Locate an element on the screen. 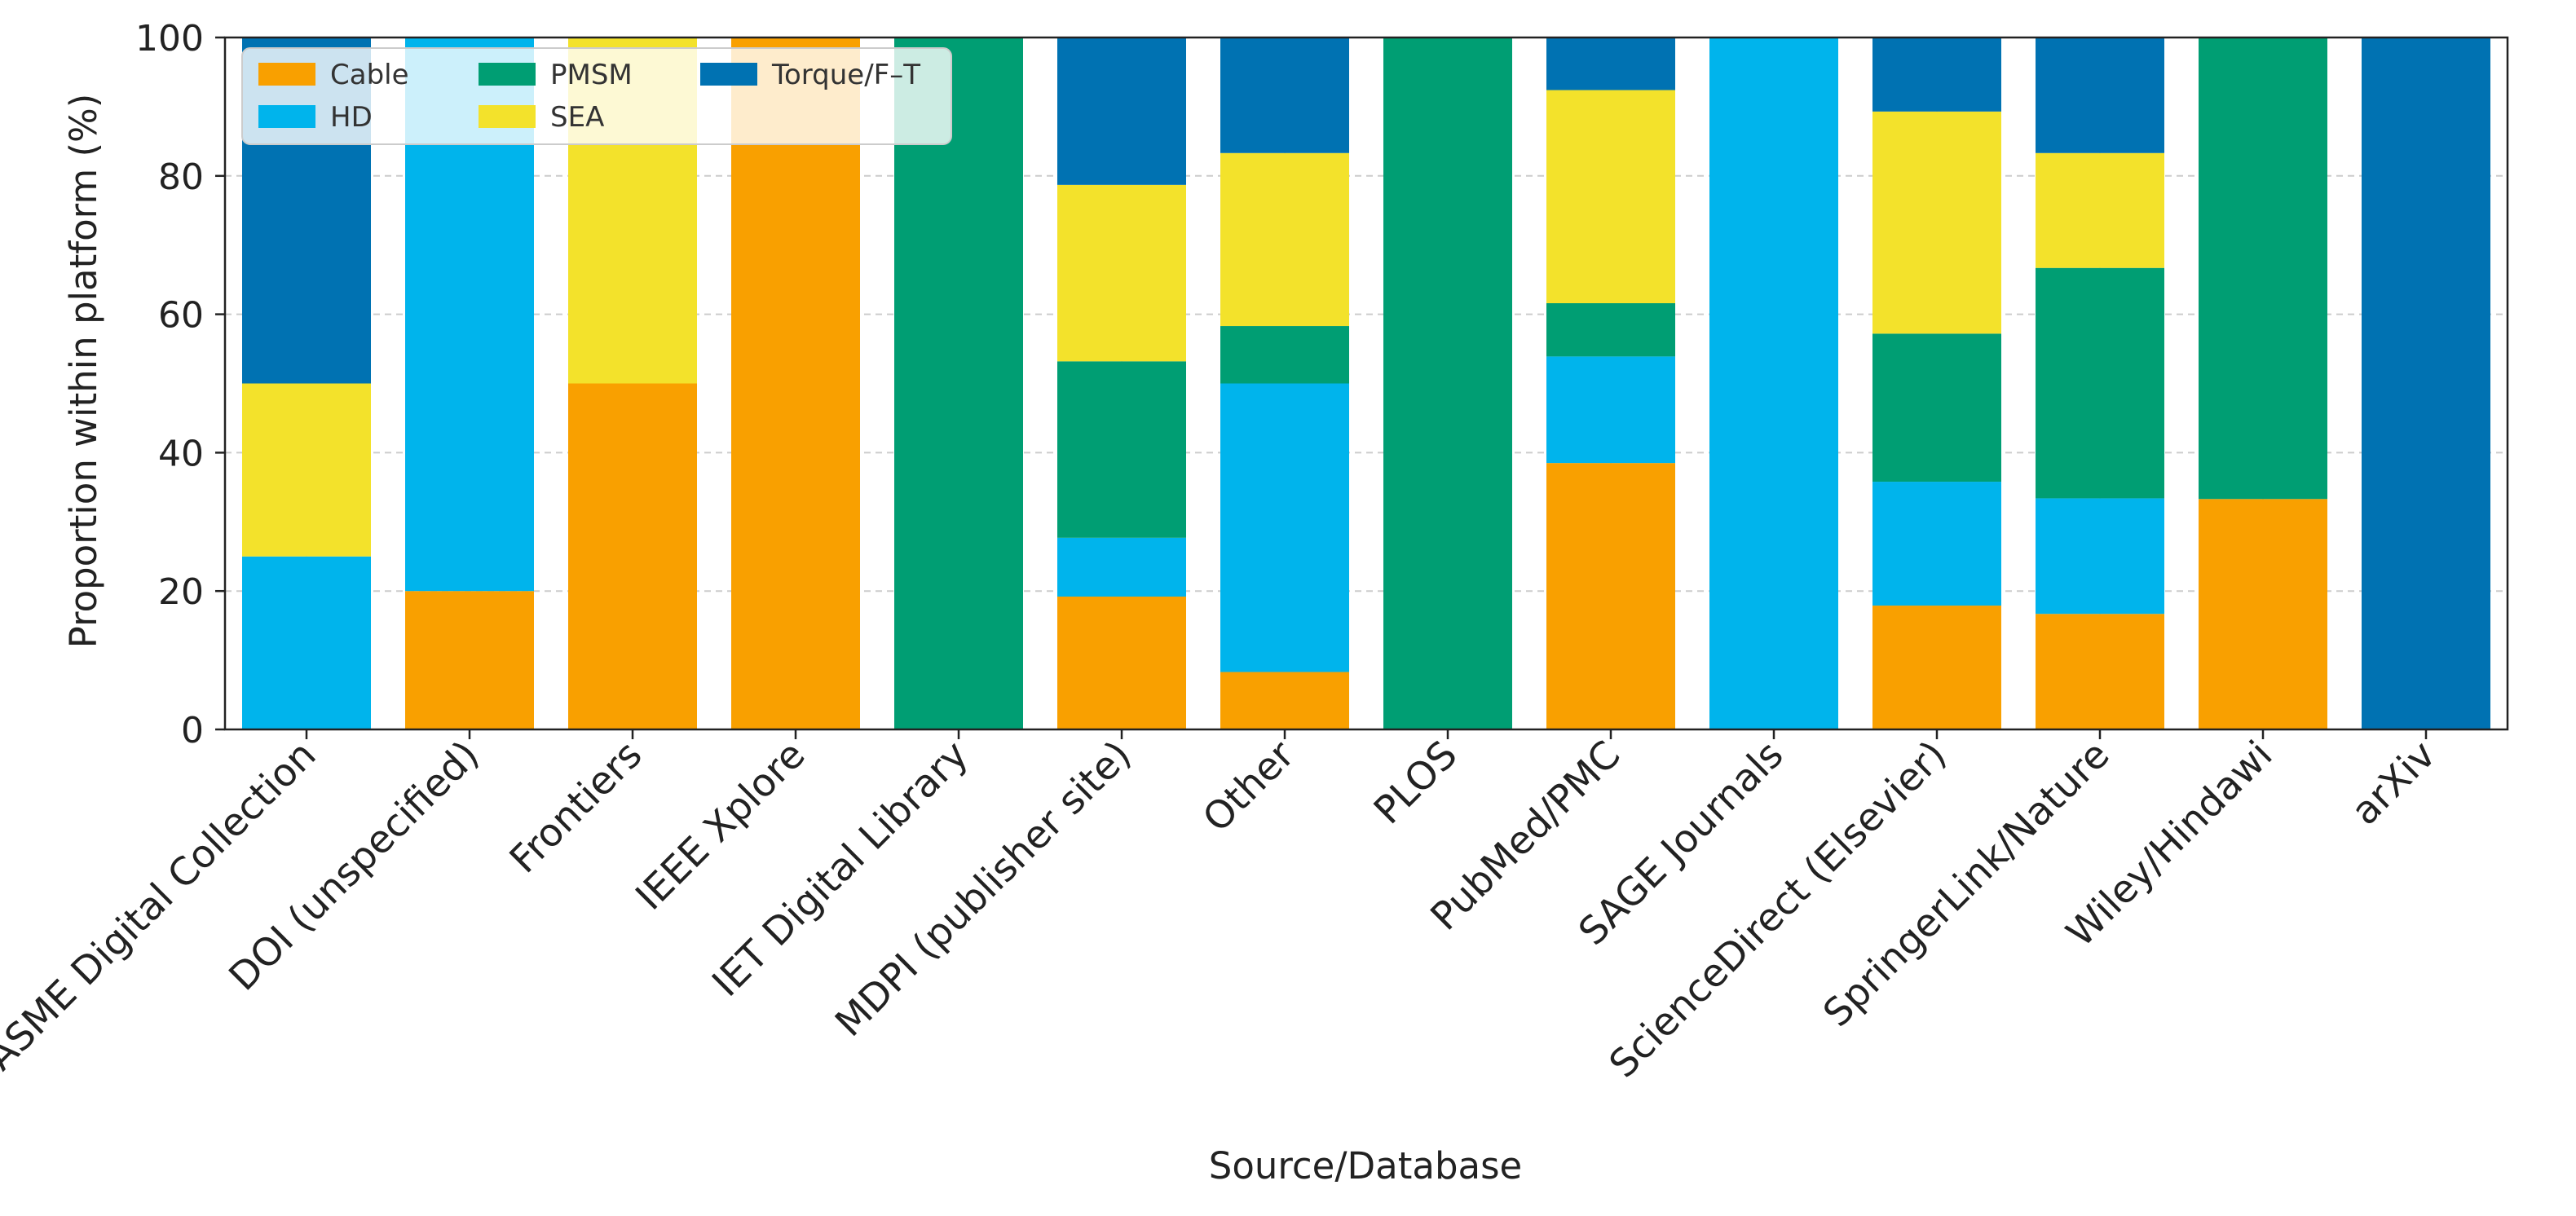 The height and width of the screenshot is (1216, 2576). y-tick-label: 40 is located at coordinates (181, 453).